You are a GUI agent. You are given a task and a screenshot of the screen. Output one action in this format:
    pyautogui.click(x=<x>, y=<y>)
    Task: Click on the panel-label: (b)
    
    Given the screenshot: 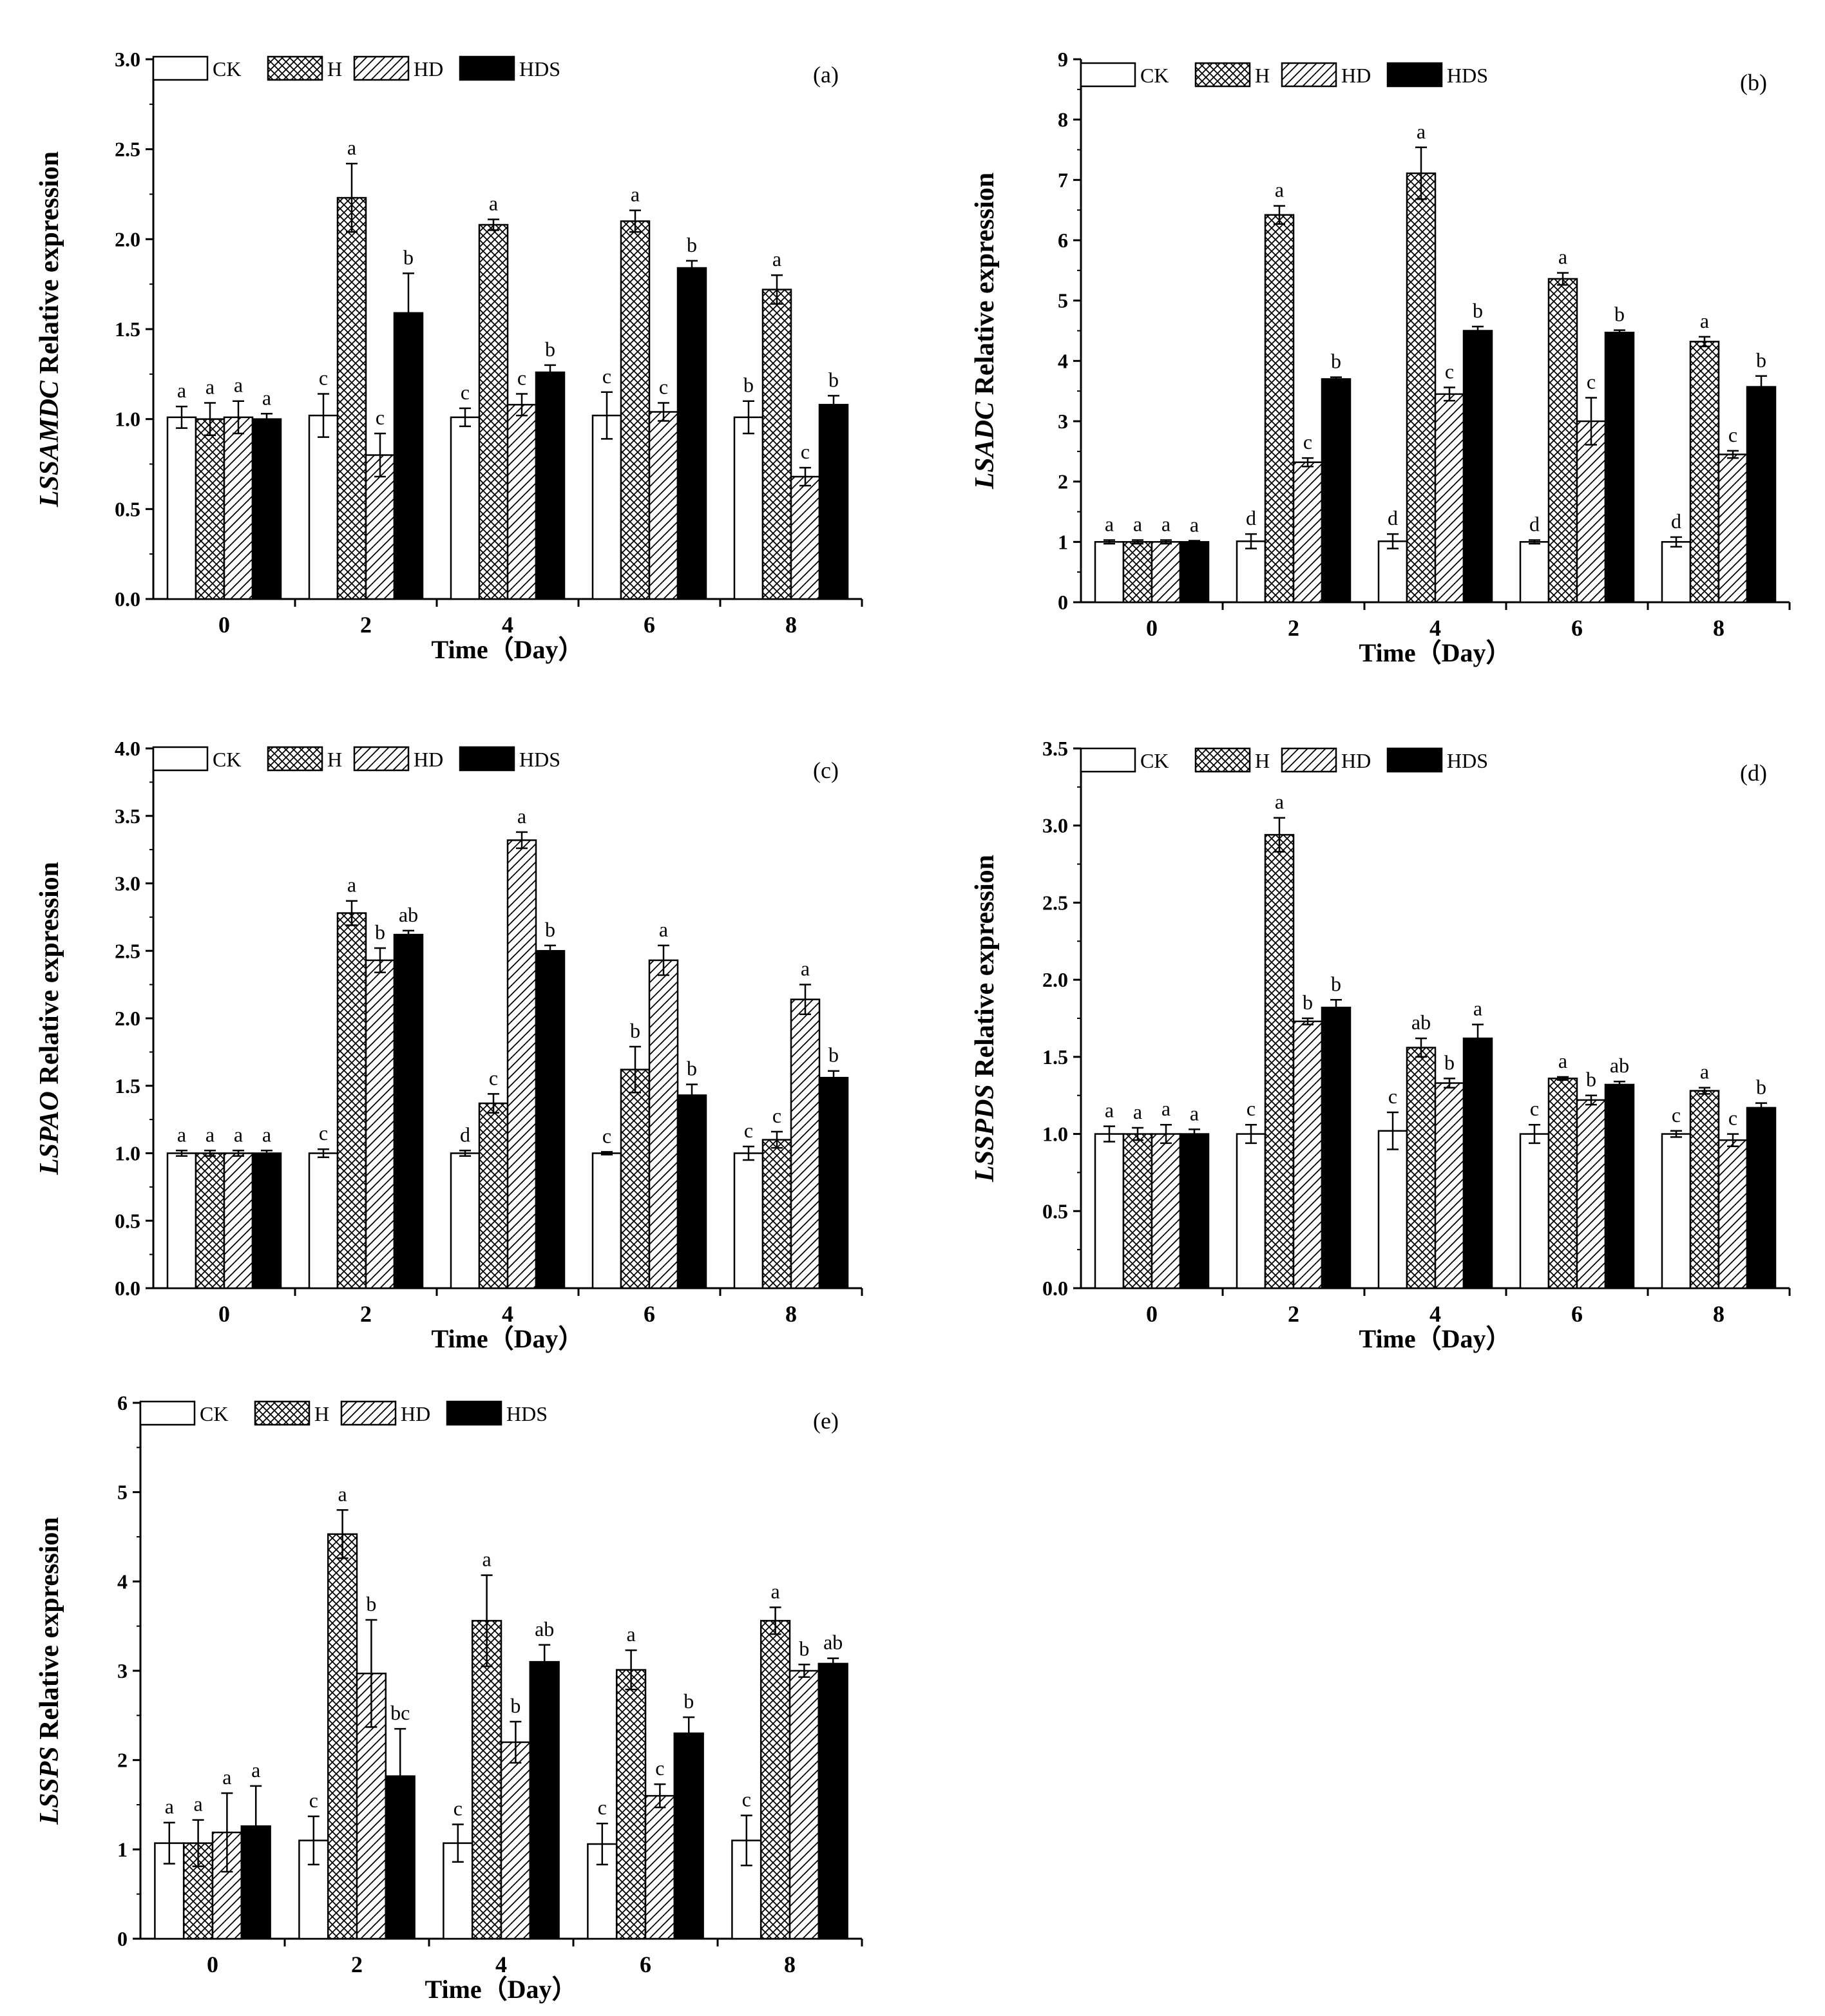 What is the action you would take?
    pyautogui.click(x=1753, y=82)
    